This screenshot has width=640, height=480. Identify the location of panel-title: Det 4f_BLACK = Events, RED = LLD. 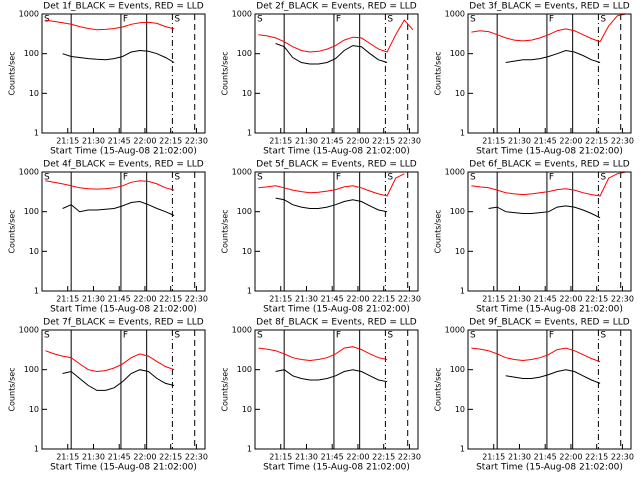
(123, 165).